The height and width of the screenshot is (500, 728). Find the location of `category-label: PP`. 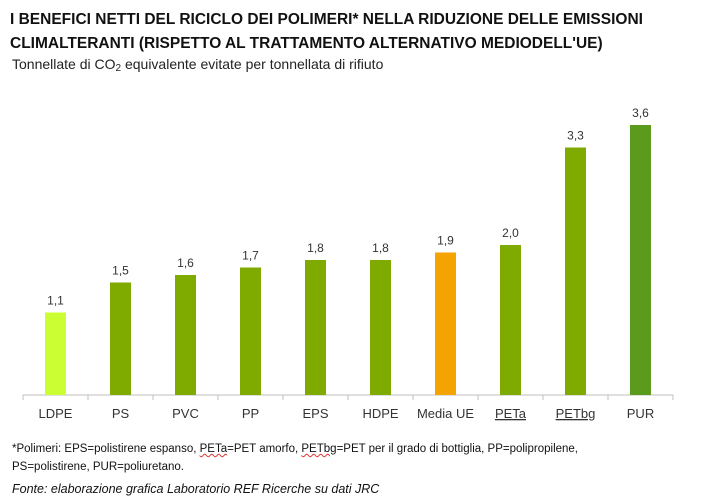

category-label: PP is located at coordinates (250, 413).